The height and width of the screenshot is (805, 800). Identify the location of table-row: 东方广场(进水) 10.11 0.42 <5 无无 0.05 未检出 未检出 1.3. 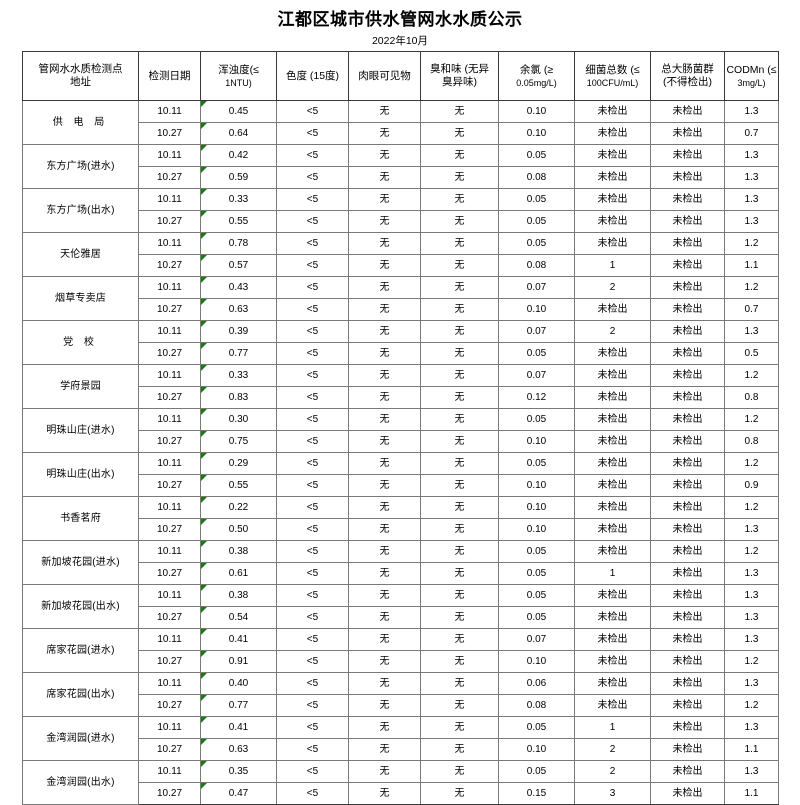
(400, 166).